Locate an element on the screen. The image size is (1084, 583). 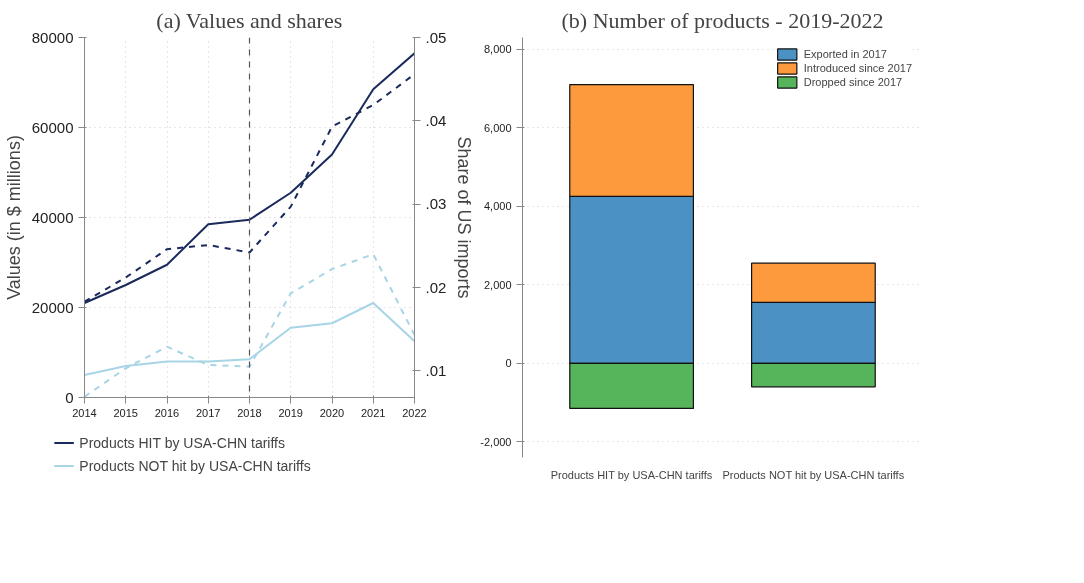
y-tick-label: -2,000 is located at coordinates (496, 441).